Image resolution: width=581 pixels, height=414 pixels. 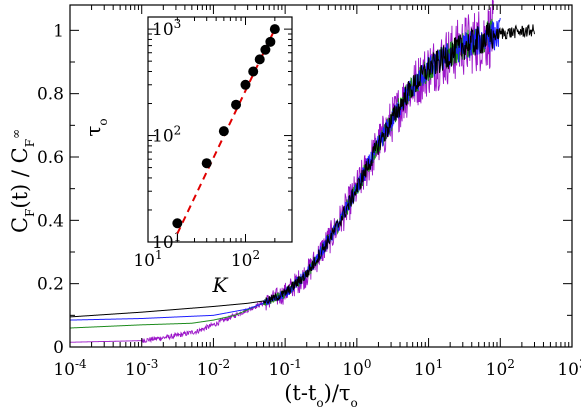 What do you see at coordinates (141, 368) in the screenshot?
I see `x-tick-label: 10⁻³` at bounding box center [141, 368].